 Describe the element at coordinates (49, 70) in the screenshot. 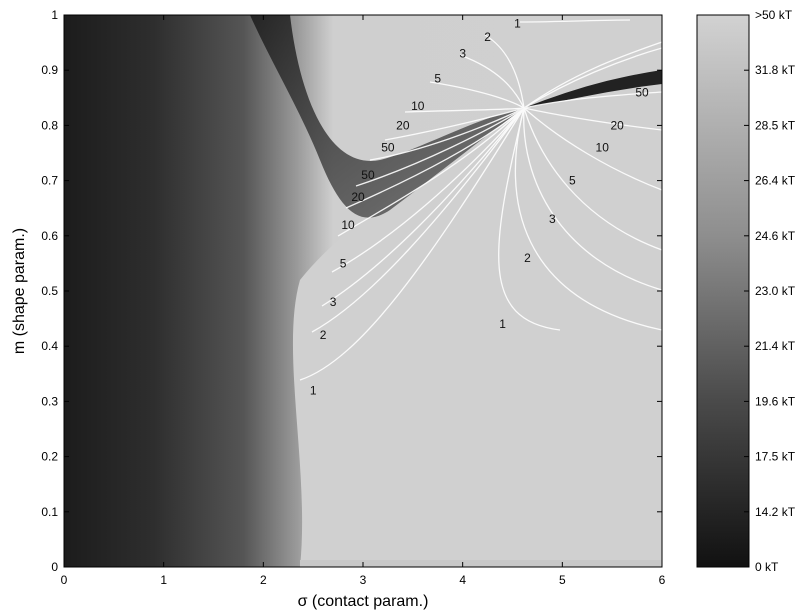

I see `y-tick-label: 0.9` at that location.